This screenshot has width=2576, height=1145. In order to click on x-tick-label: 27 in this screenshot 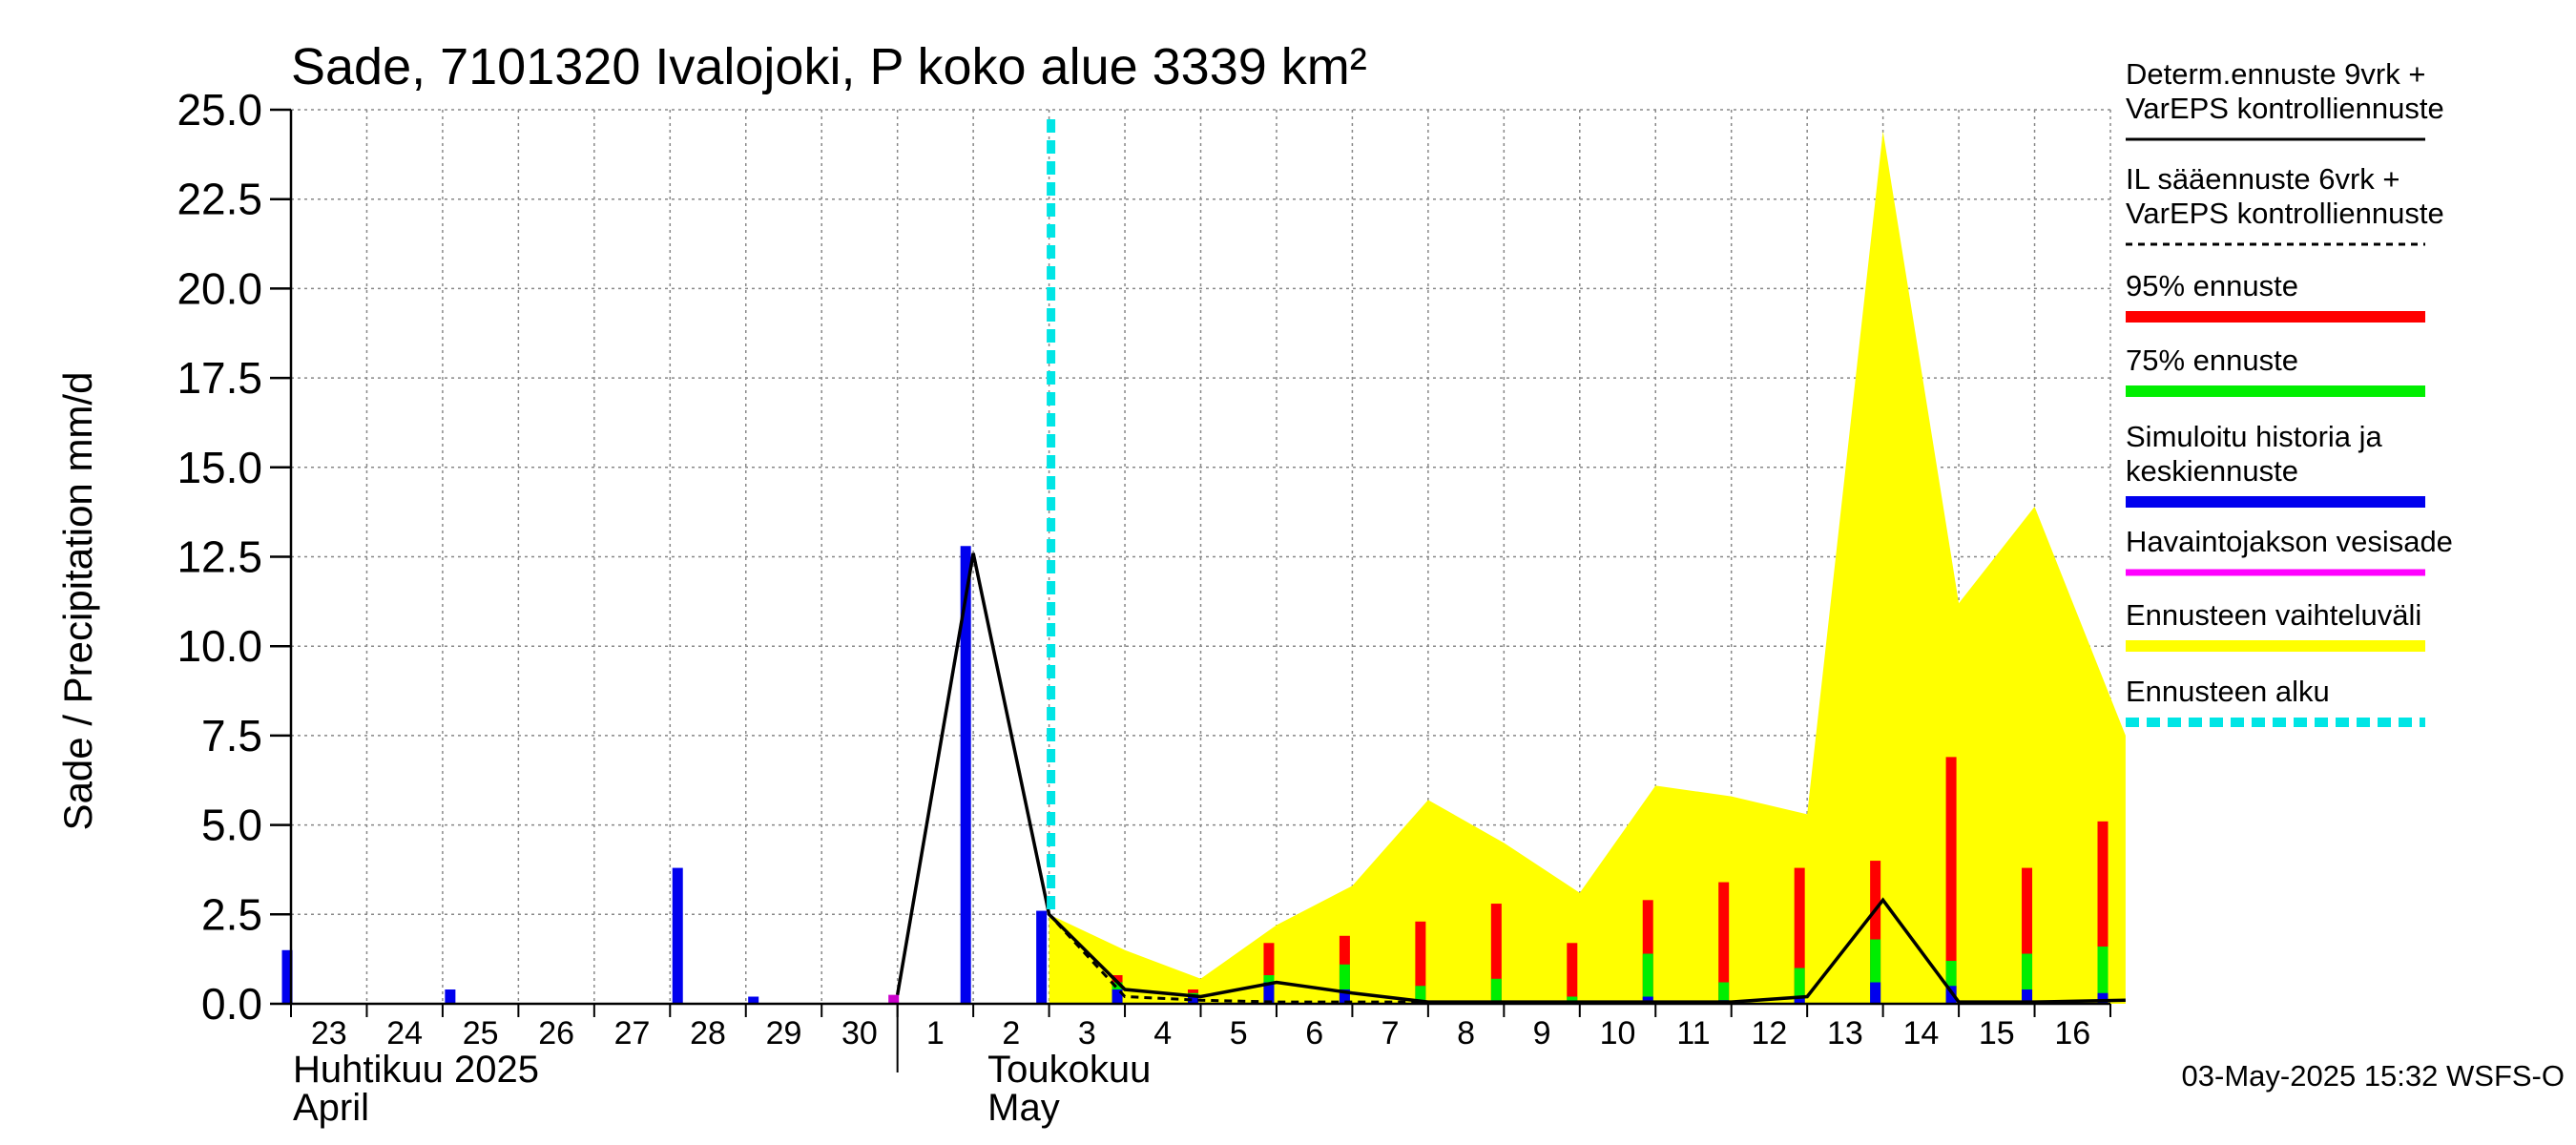, I will do `click(632, 1033)`.